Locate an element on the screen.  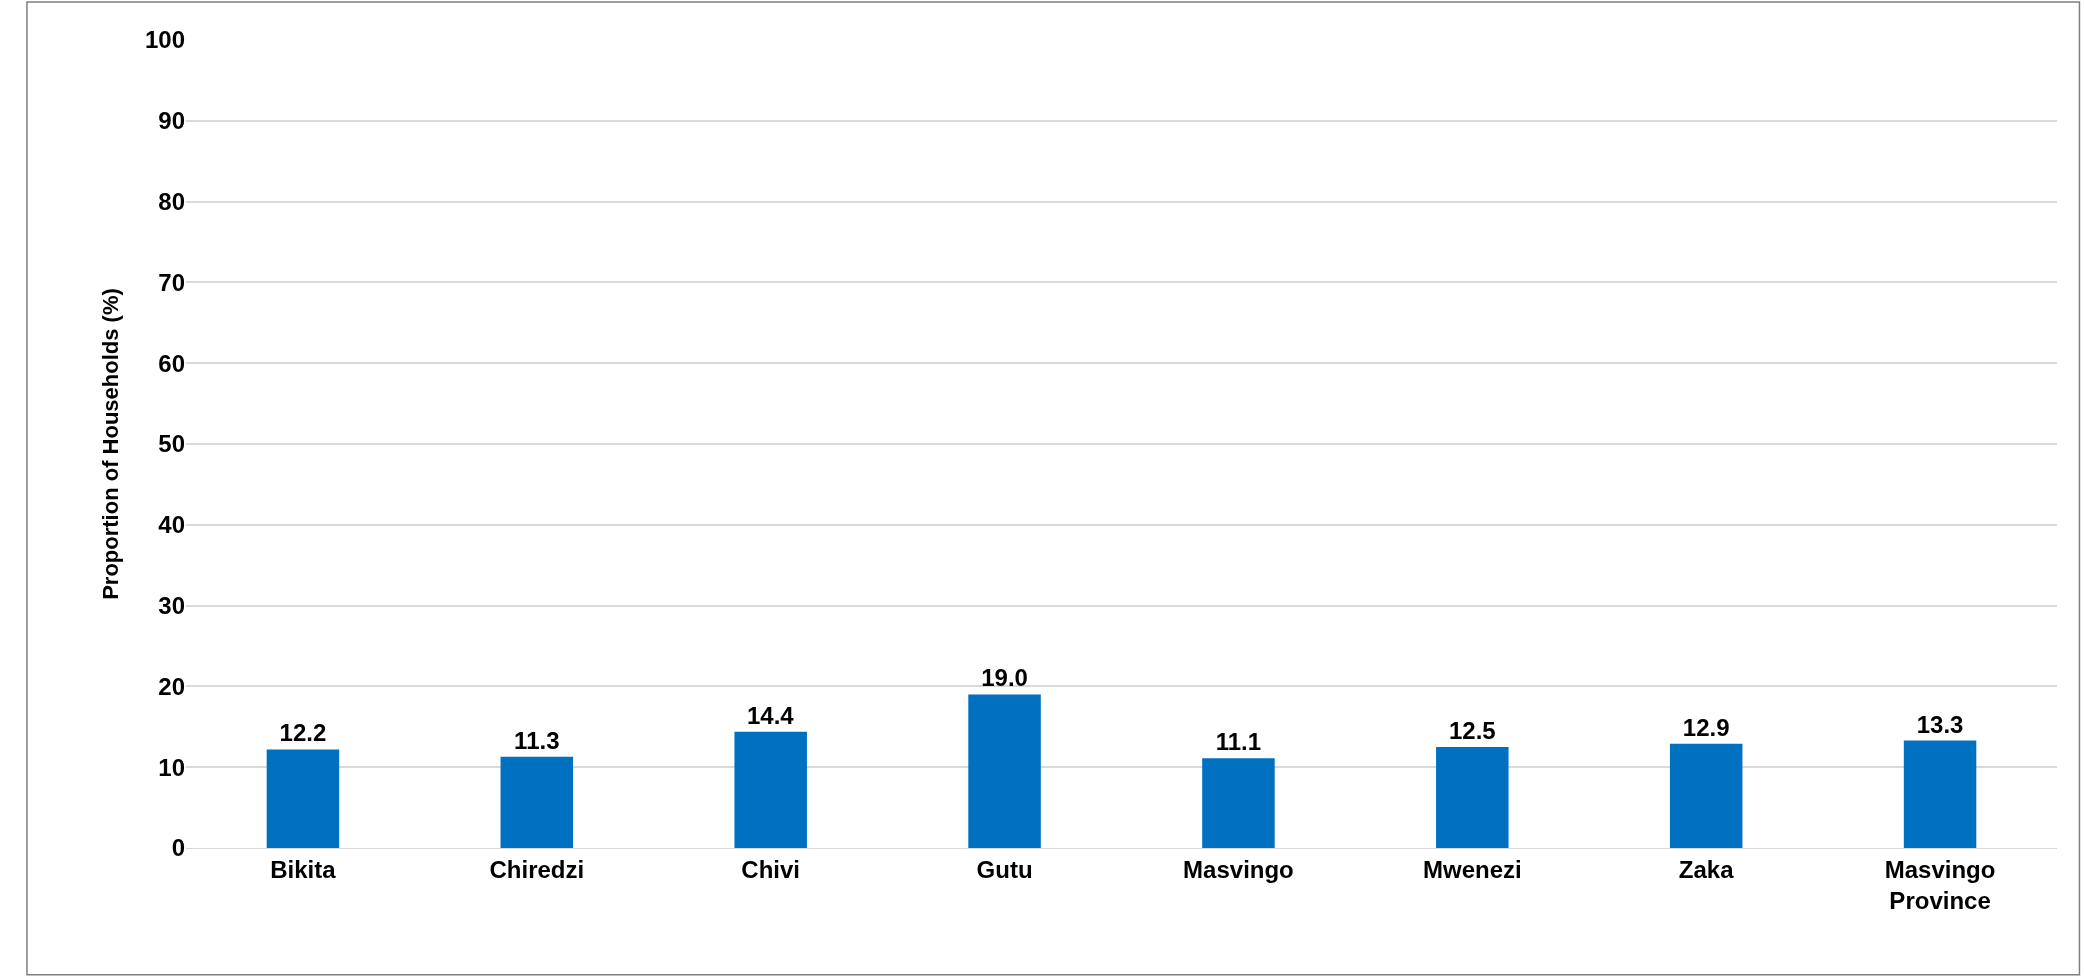
x-tick-label: Chivi is located at coordinates (771, 869).